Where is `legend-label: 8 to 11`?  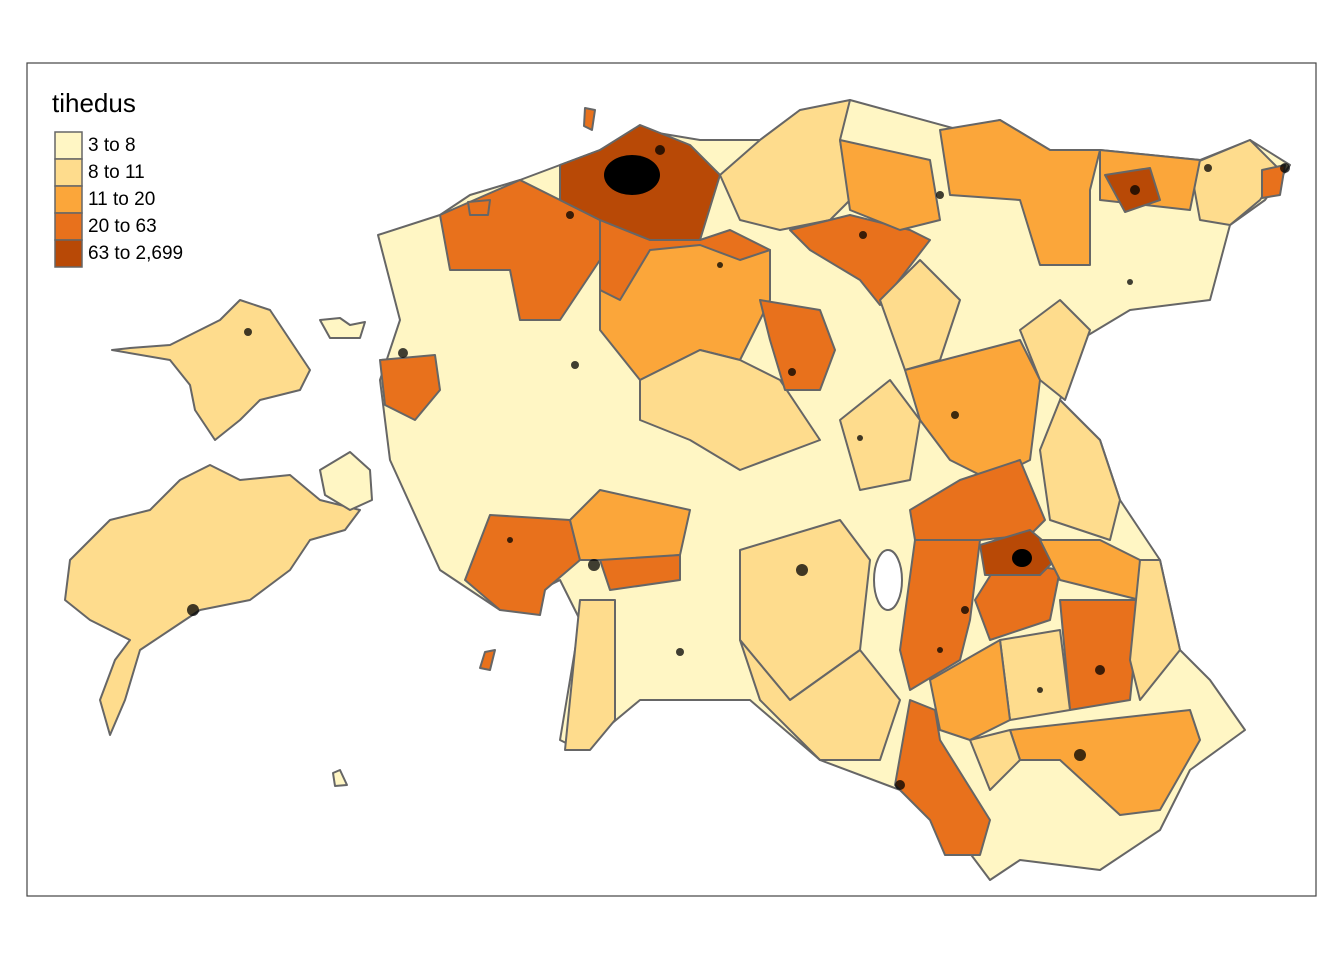 legend-label: 8 to 11 is located at coordinates (116, 172).